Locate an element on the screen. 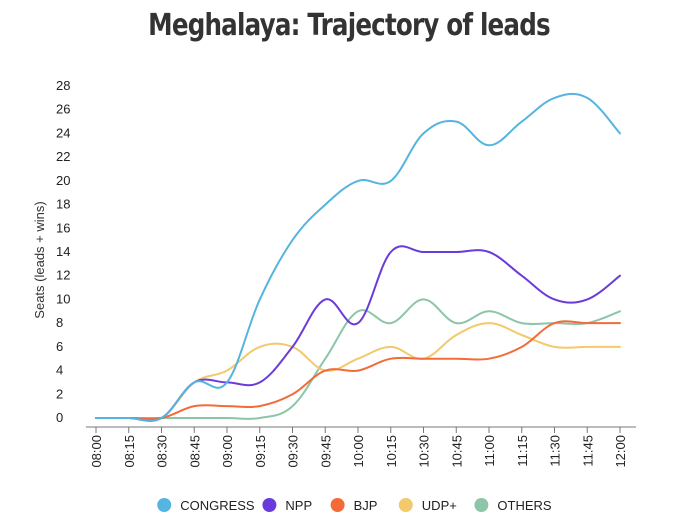 This screenshot has height=530, width=698. y-tick-label: 8 is located at coordinates (59, 322).